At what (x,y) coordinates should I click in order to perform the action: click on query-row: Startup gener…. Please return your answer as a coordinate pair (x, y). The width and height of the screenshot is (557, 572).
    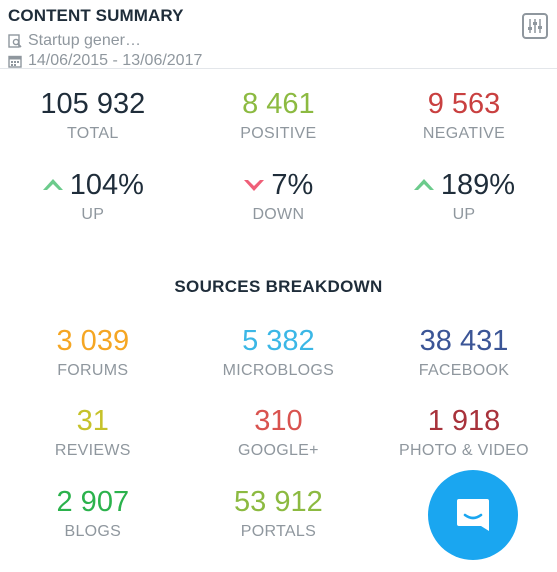
    Looking at the image, I should click on (74, 41).